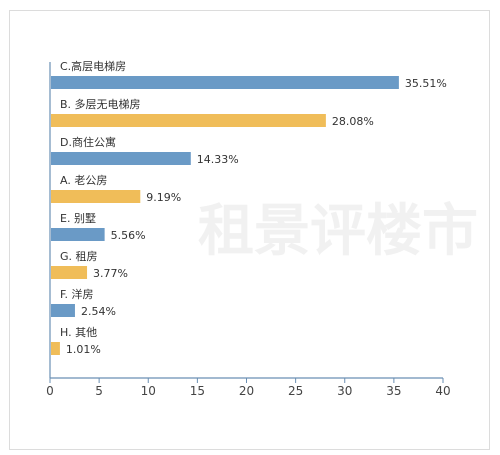  I want to click on value-label: 1.01%, so click(83, 349).